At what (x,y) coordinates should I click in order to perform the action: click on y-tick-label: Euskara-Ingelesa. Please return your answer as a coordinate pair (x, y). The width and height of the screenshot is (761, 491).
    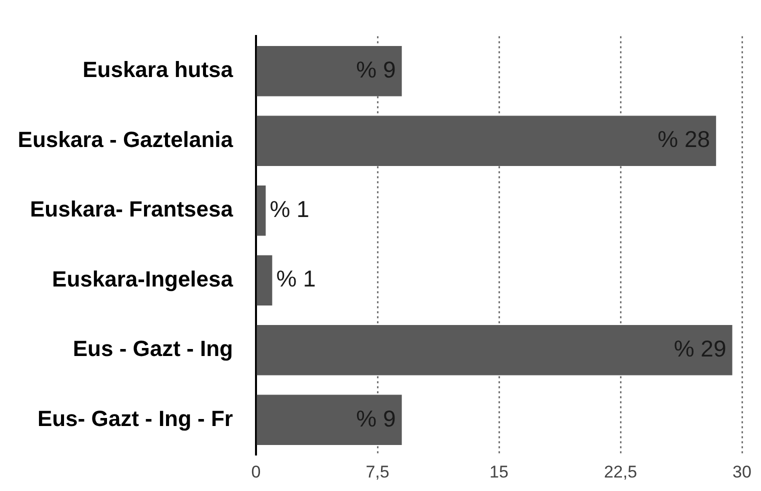
    Looking at the image, I should click on (143, 279).